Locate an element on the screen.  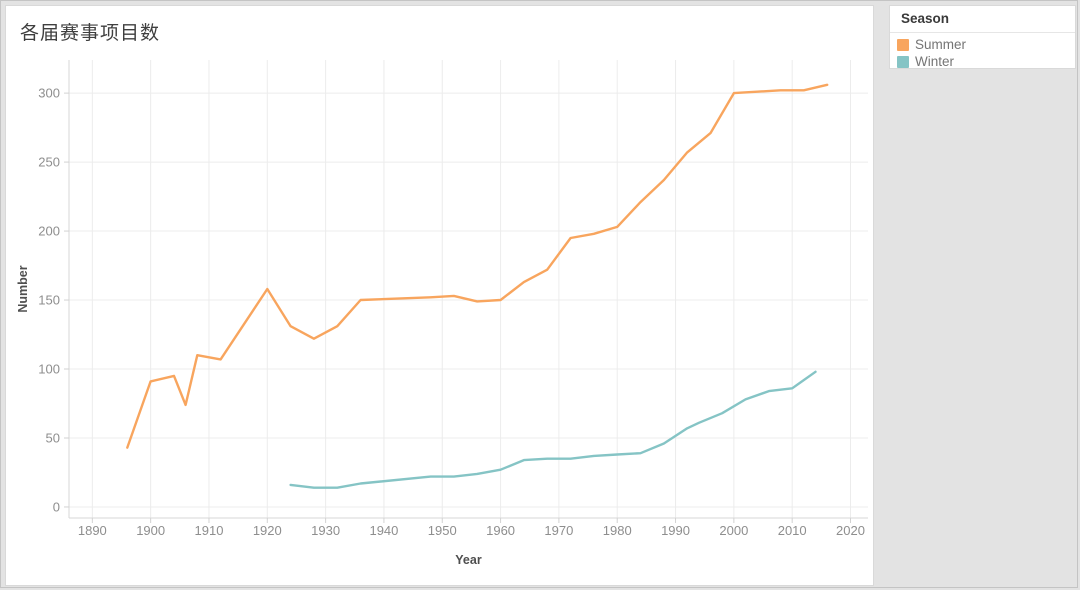
legend-panel: Season Summer Winter is located at coordinates (982, 37).